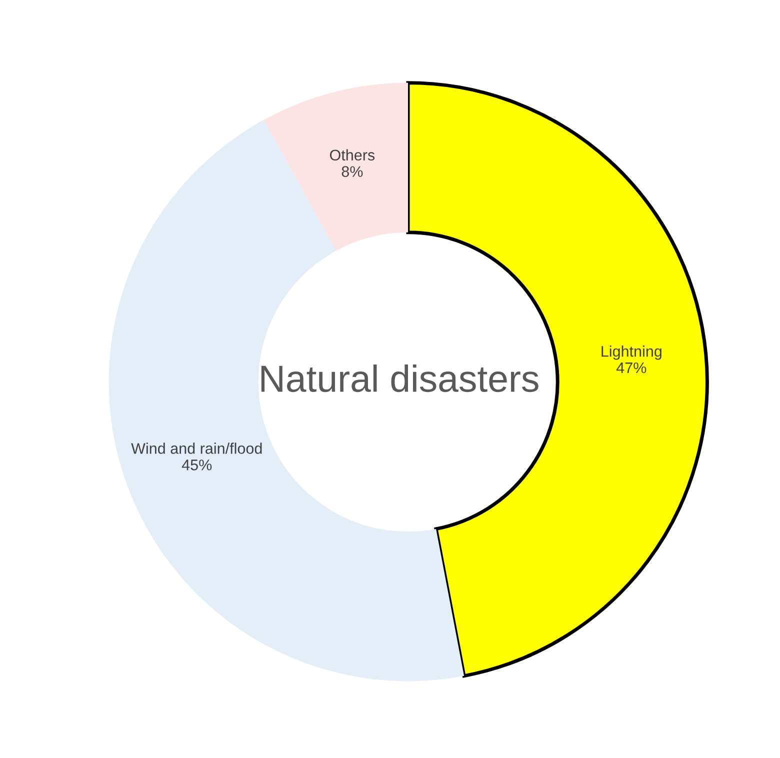  Describe the element at coordinates (631, 368) in the screenshot. I see `data-label: 47%` at that location.